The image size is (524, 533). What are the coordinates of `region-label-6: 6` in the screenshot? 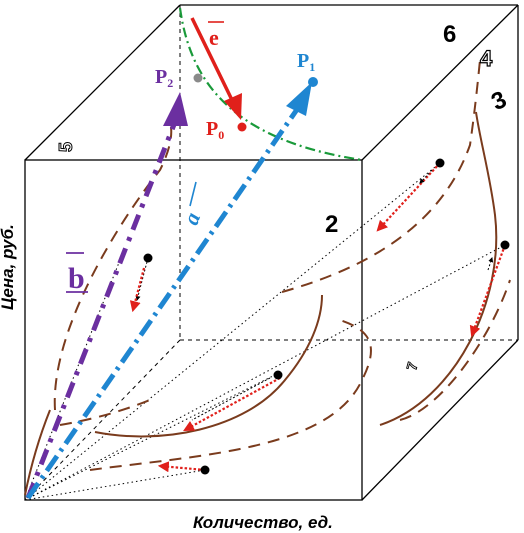 It's located at (449, 34).